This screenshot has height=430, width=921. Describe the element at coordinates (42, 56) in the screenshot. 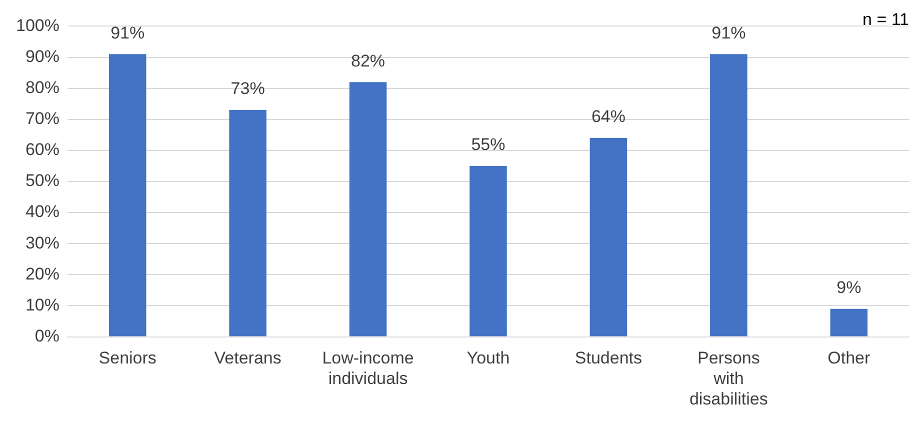

I see `y-tick-label: 90%` at that location.